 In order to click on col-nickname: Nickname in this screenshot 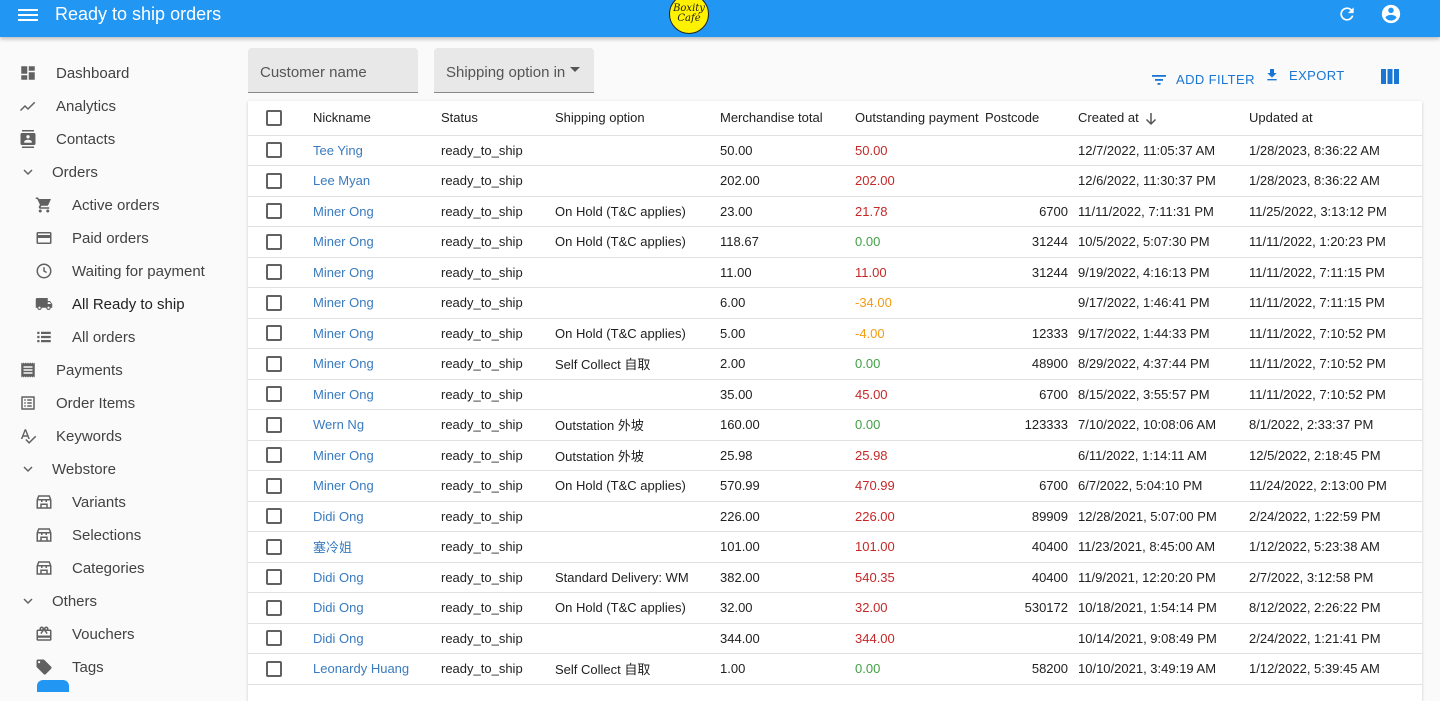, I will do `click(377, 118)`.